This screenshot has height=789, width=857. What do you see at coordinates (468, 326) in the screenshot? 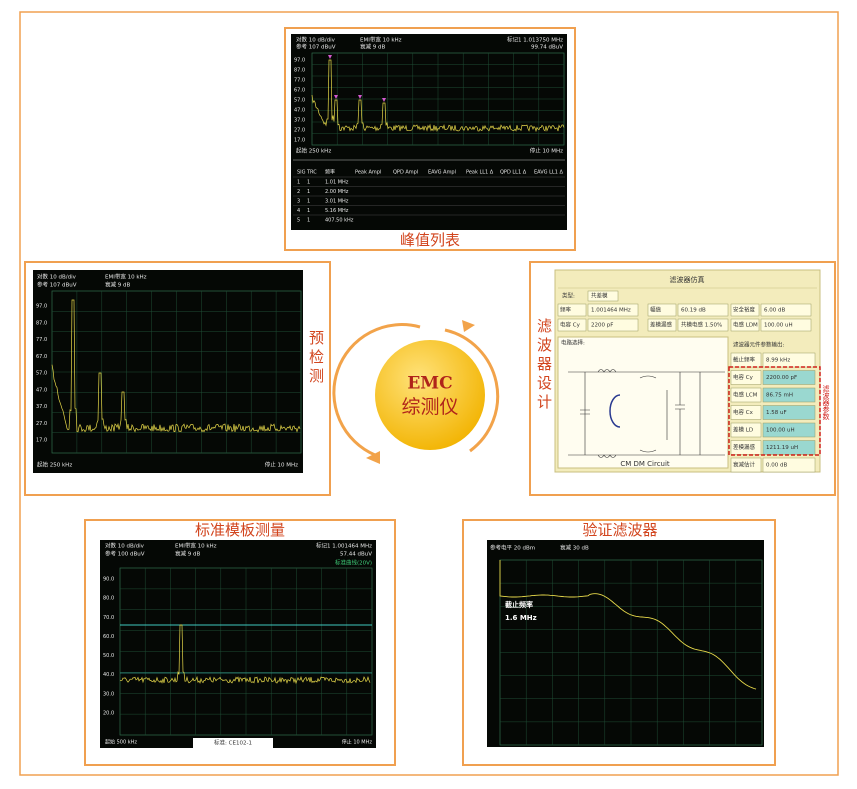
I see `arrow-head` at bounding box center [468, 326].